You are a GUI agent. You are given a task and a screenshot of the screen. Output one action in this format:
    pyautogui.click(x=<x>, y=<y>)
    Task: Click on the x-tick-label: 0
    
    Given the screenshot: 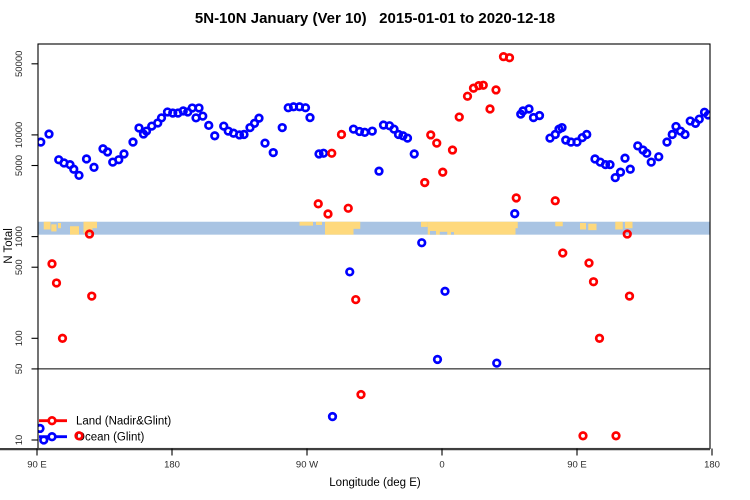 What is the action you would take?
    pyautogui.click(x=441, y=465)
    